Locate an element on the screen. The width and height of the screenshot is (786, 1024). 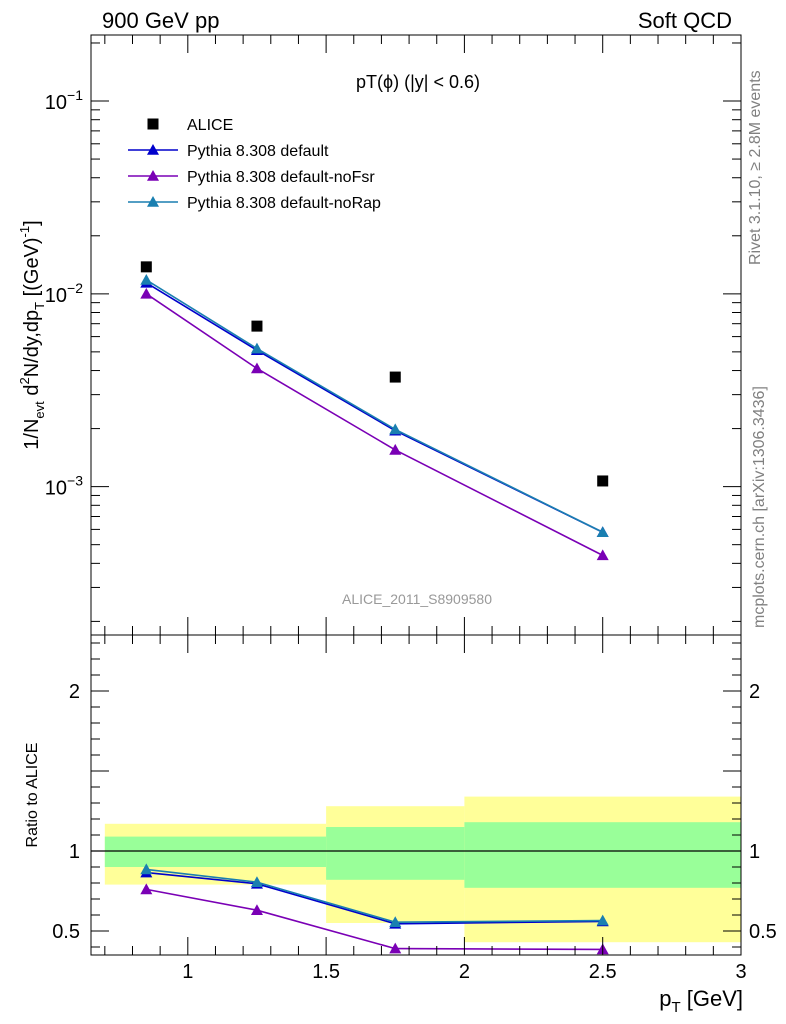
y-tick-label: 10⁻¹ is located at coordinates (64, 100).